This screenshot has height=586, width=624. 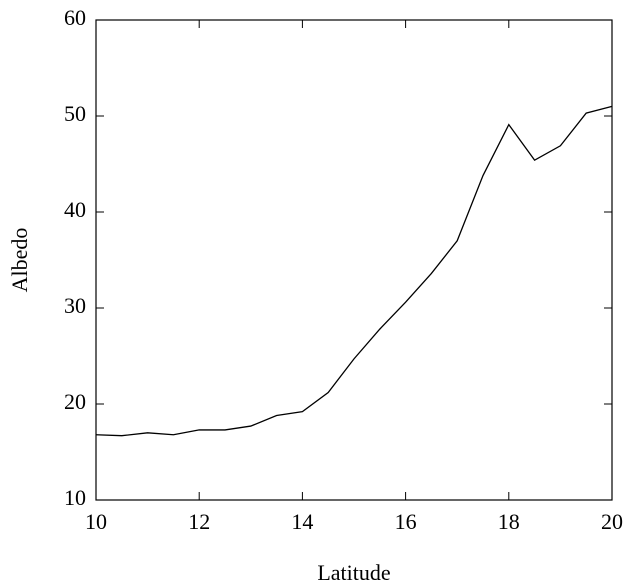 What do you see at coordinates (75, 17) in the screenshot?
I see `y-tick-label: 60` at bounding box center [75, 17].